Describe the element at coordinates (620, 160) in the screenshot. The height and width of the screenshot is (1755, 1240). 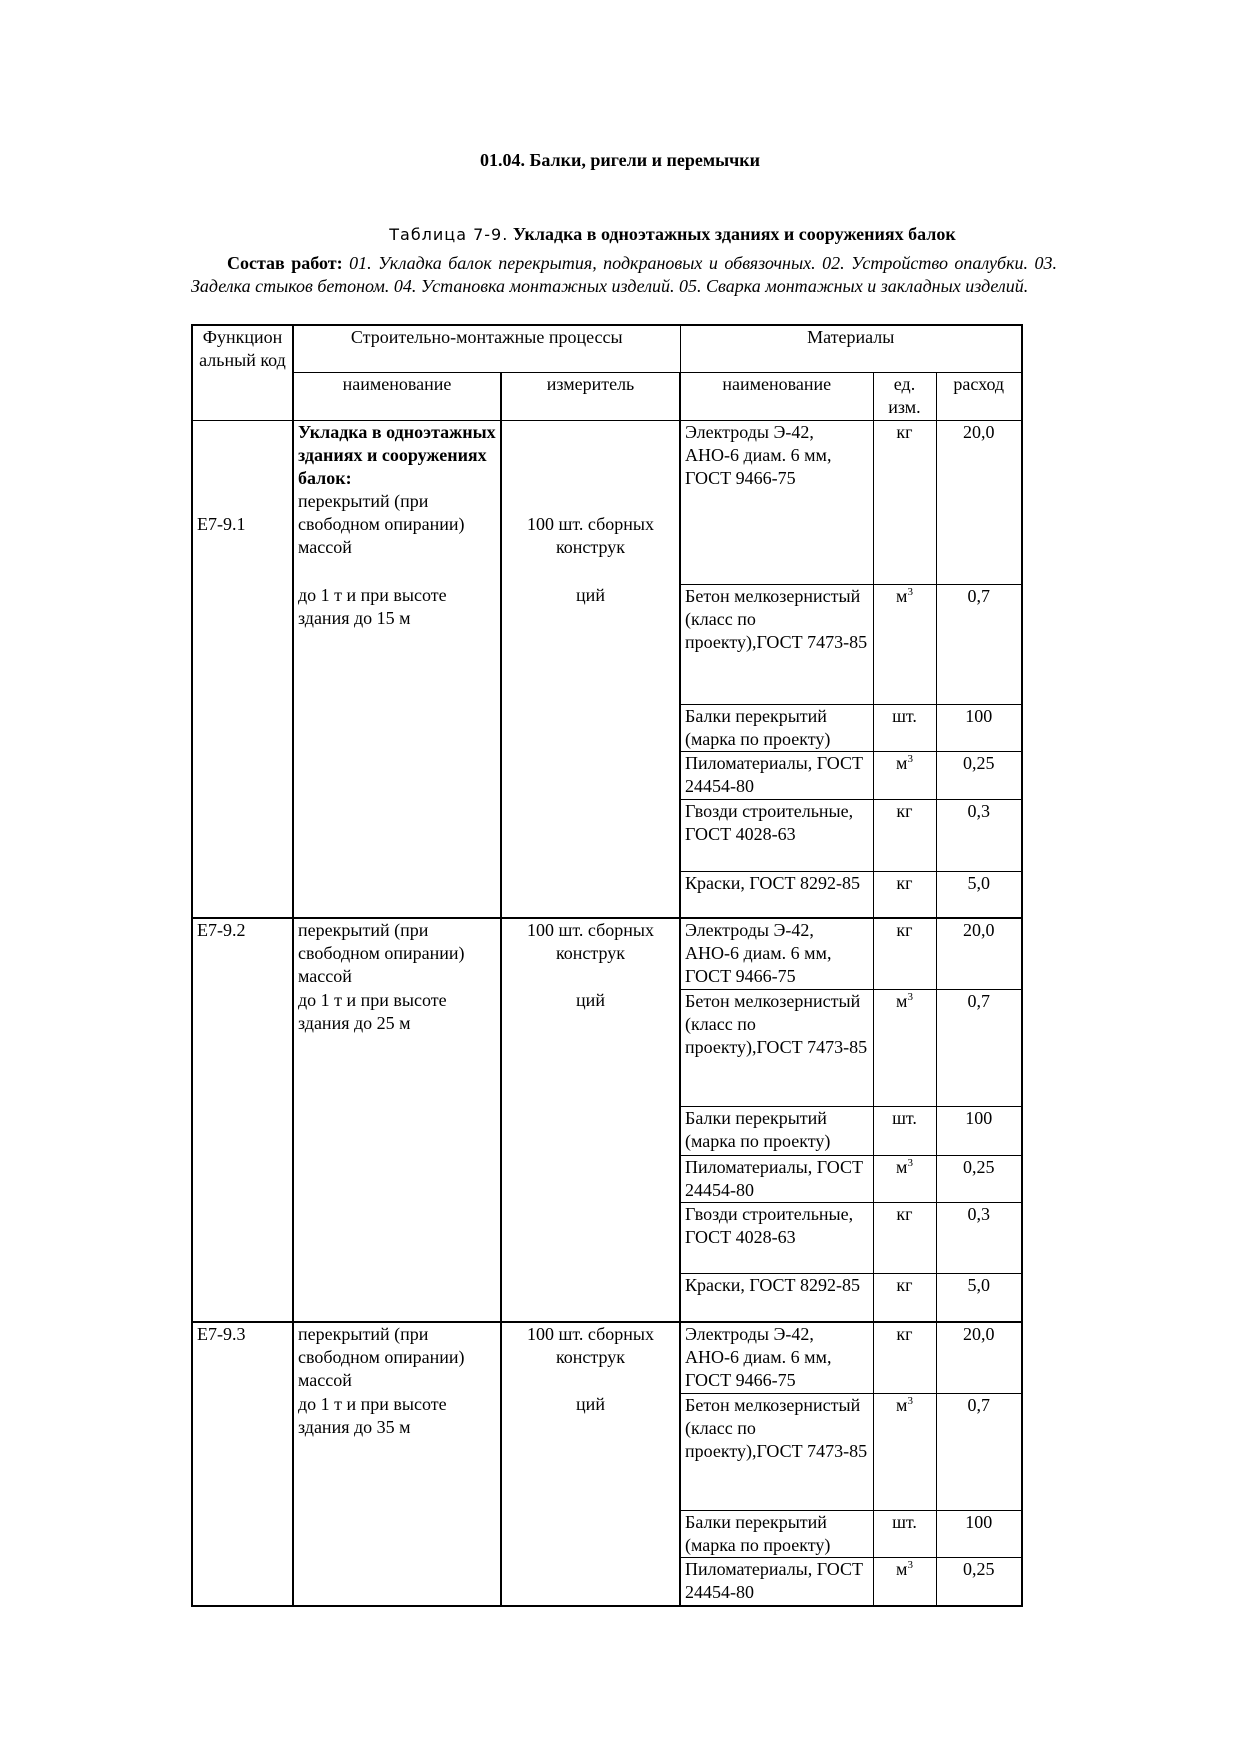
I see `section-title: 01.04. Балки, ригели и перемычки` at that location.